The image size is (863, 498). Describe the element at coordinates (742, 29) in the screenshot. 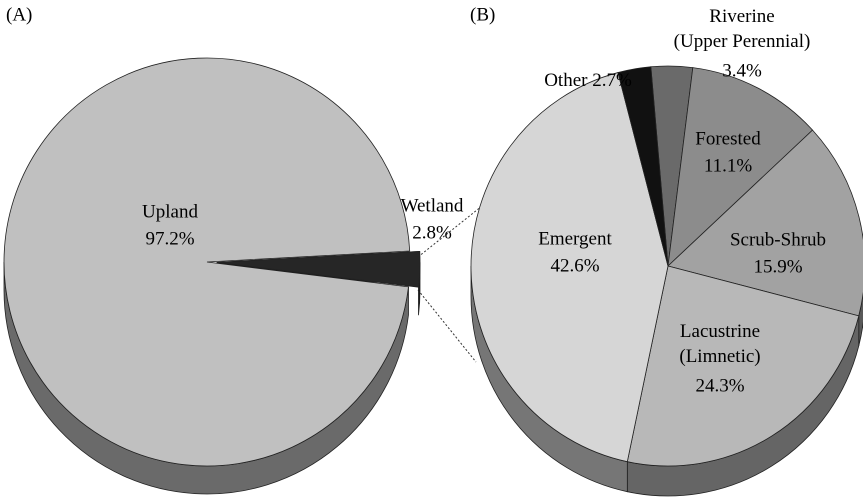

I see `slice-name: Riverine (Upper Perennial)` at that location.